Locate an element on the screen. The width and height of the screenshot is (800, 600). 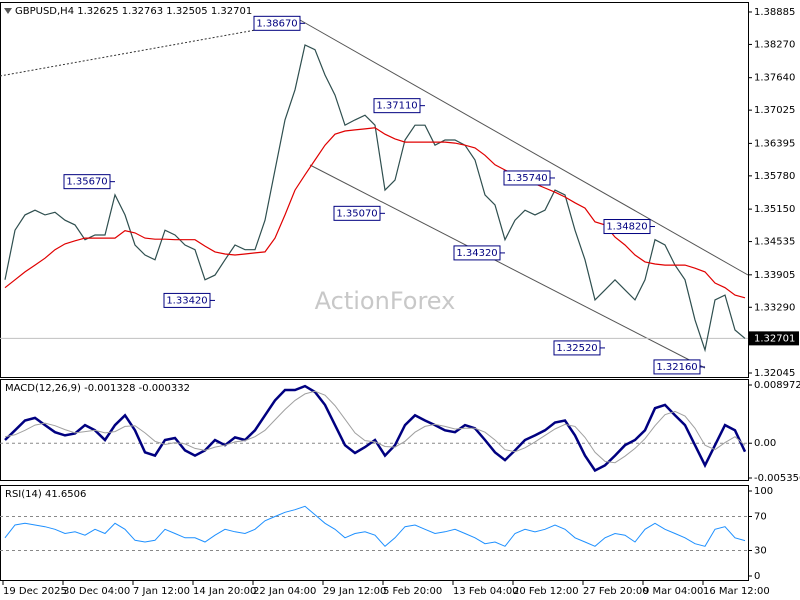
rsi-panel is located at coordinates (374, 533).